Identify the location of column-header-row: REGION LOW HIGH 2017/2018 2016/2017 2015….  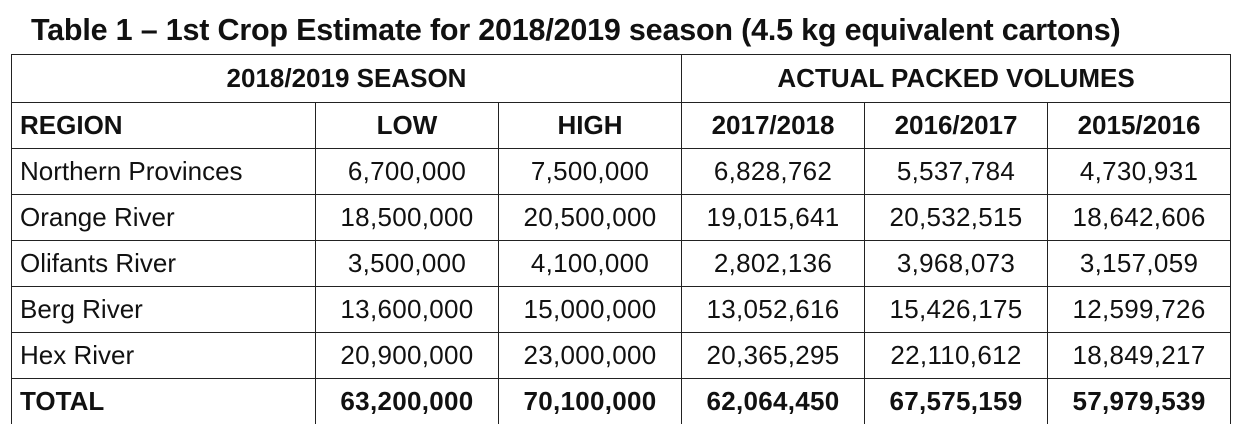
(621, 125).